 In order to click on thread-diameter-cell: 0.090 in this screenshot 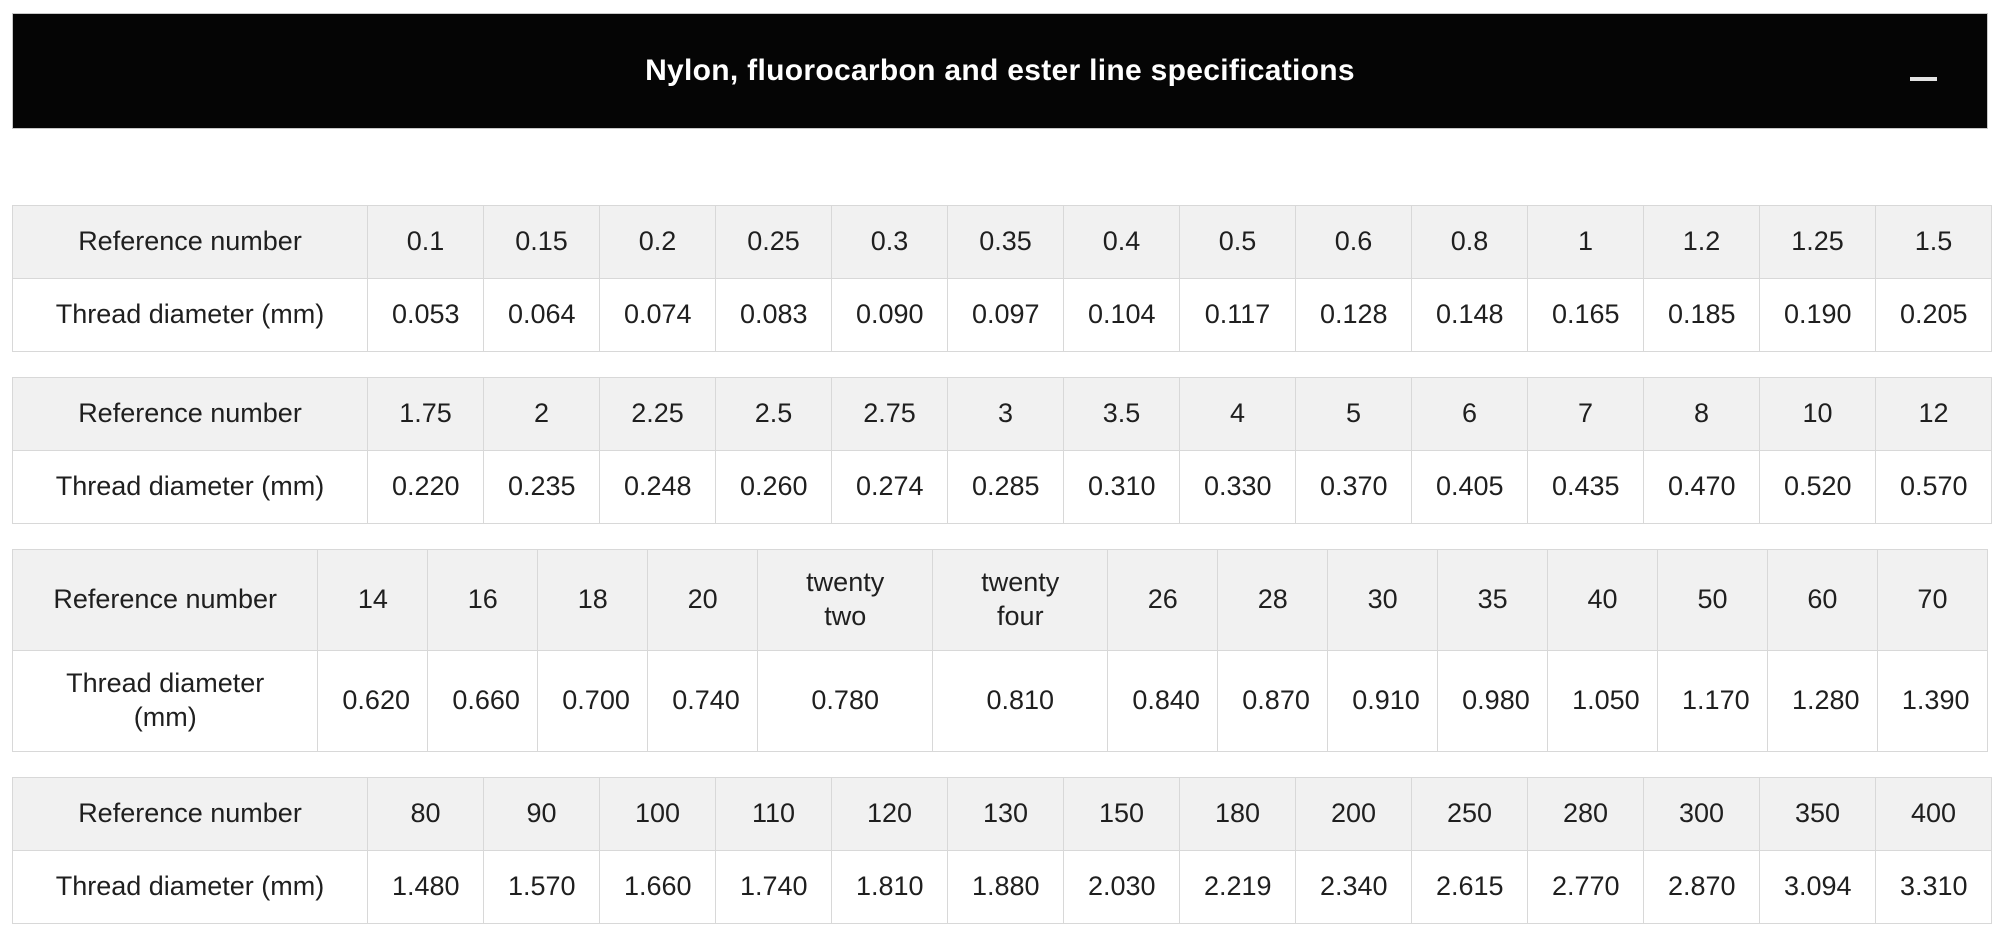, I will do `click(889, 315)`.